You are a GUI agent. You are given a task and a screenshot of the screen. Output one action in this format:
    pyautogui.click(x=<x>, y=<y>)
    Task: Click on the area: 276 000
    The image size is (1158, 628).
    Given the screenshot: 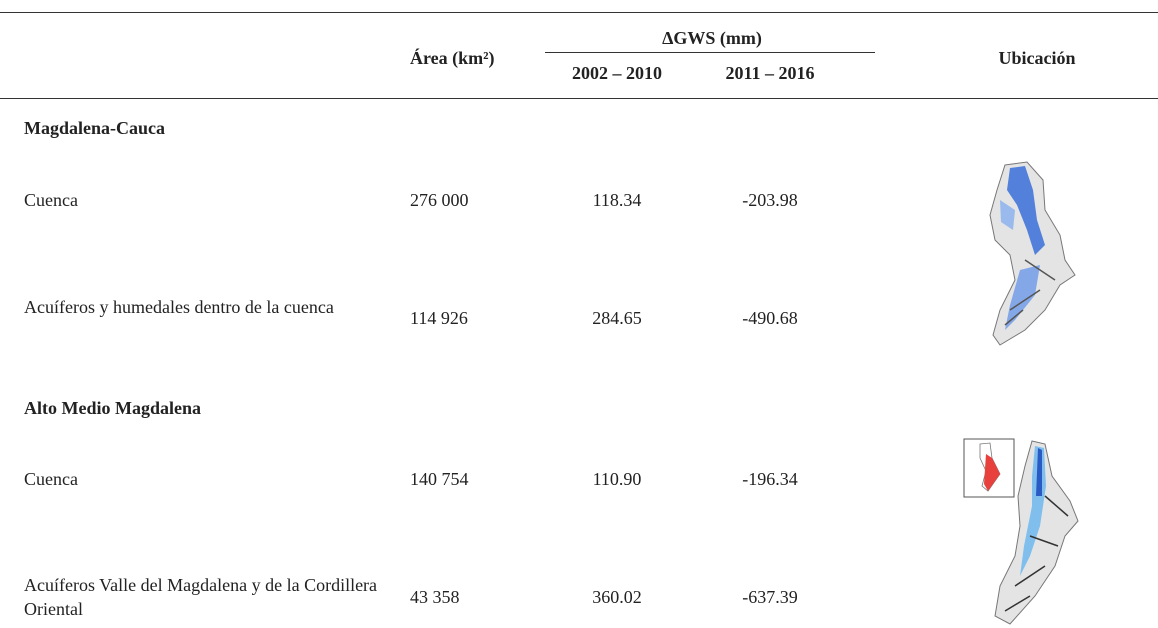 What is the action you would take?
    pyautogui.click(x=439, y=200)
    